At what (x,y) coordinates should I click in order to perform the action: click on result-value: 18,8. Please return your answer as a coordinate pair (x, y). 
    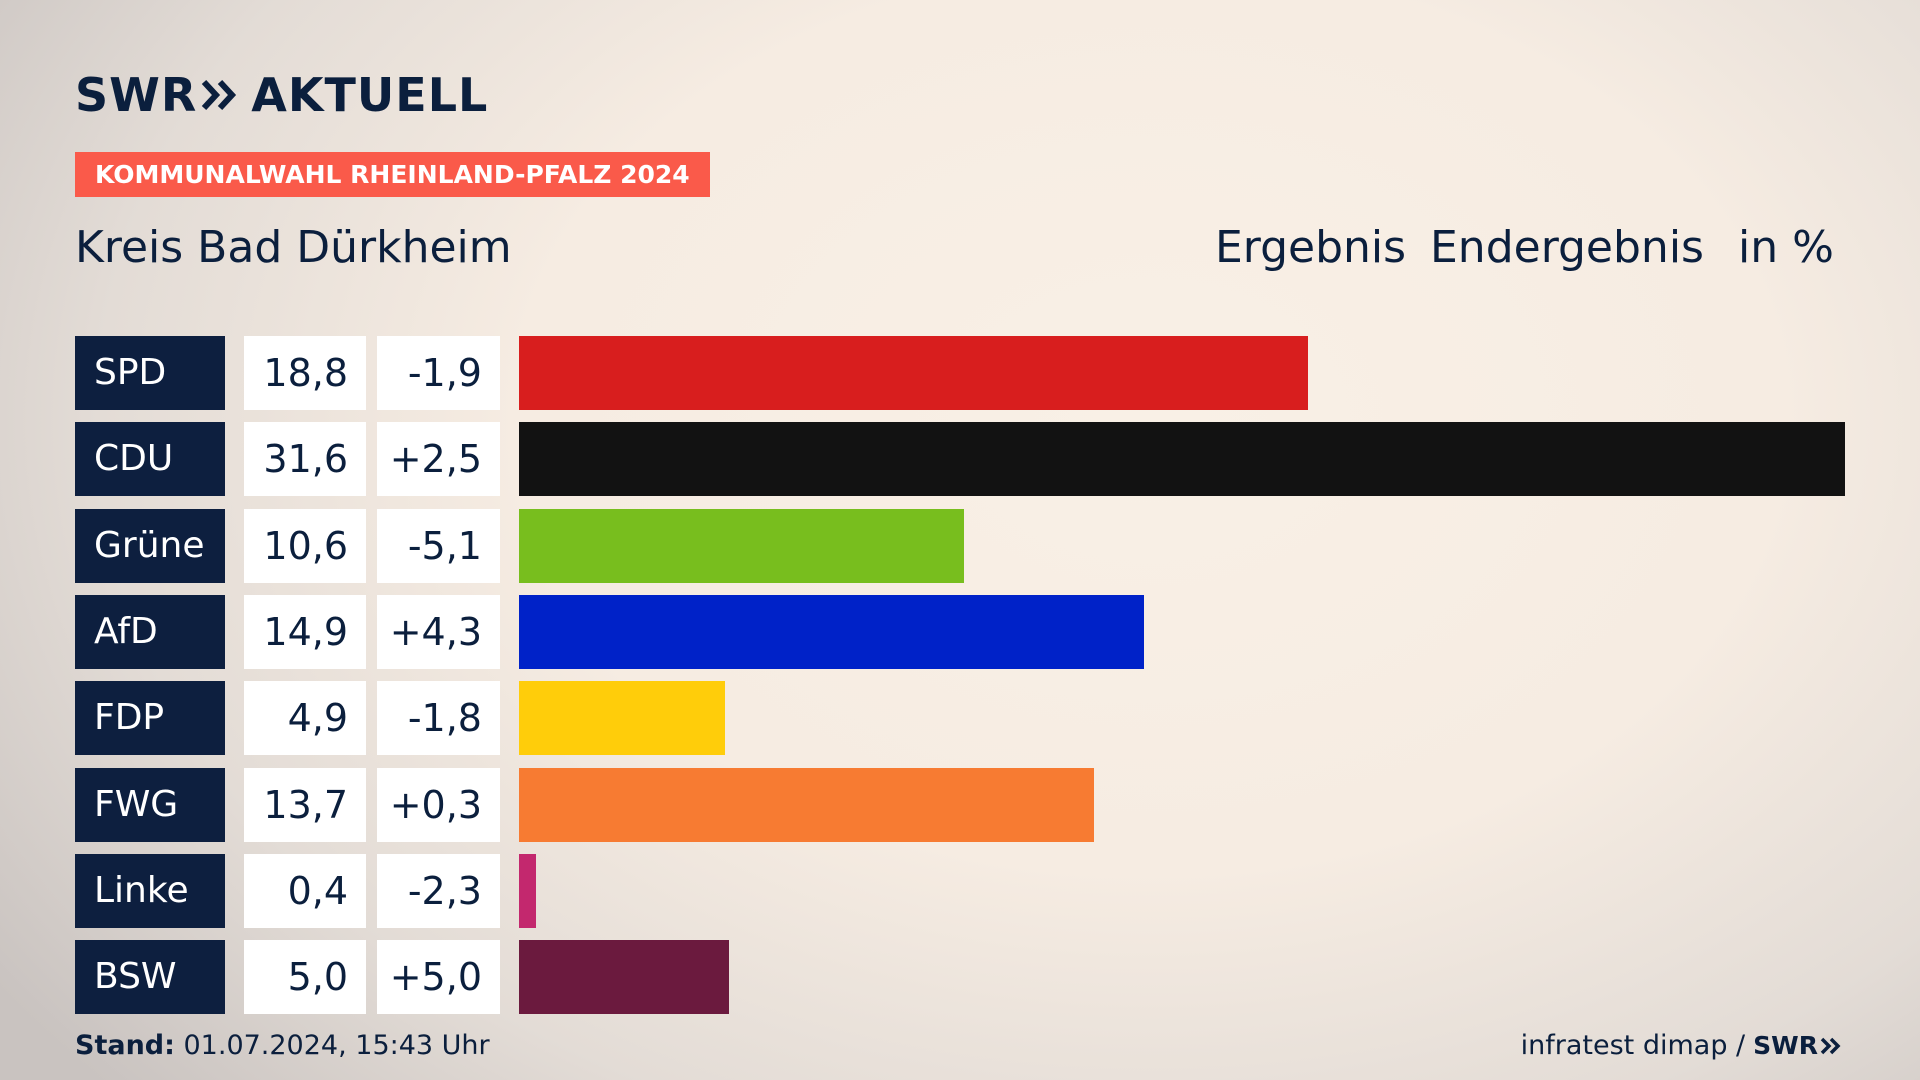
    Looking at the image, I should click on (305, 373).